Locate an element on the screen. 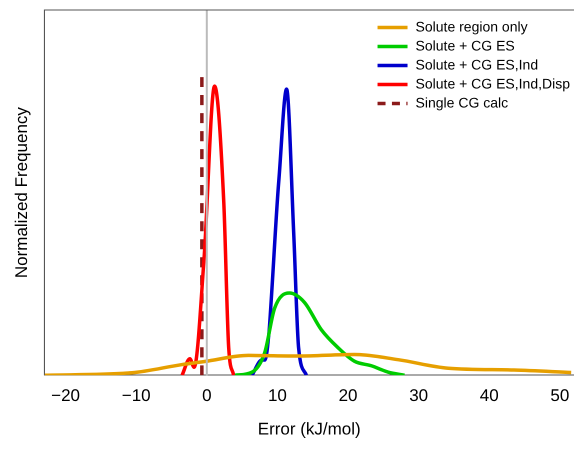 The height and width of the screenshot is (452, 582). x-tick-label: 50 is located at coordinates (560, 396).